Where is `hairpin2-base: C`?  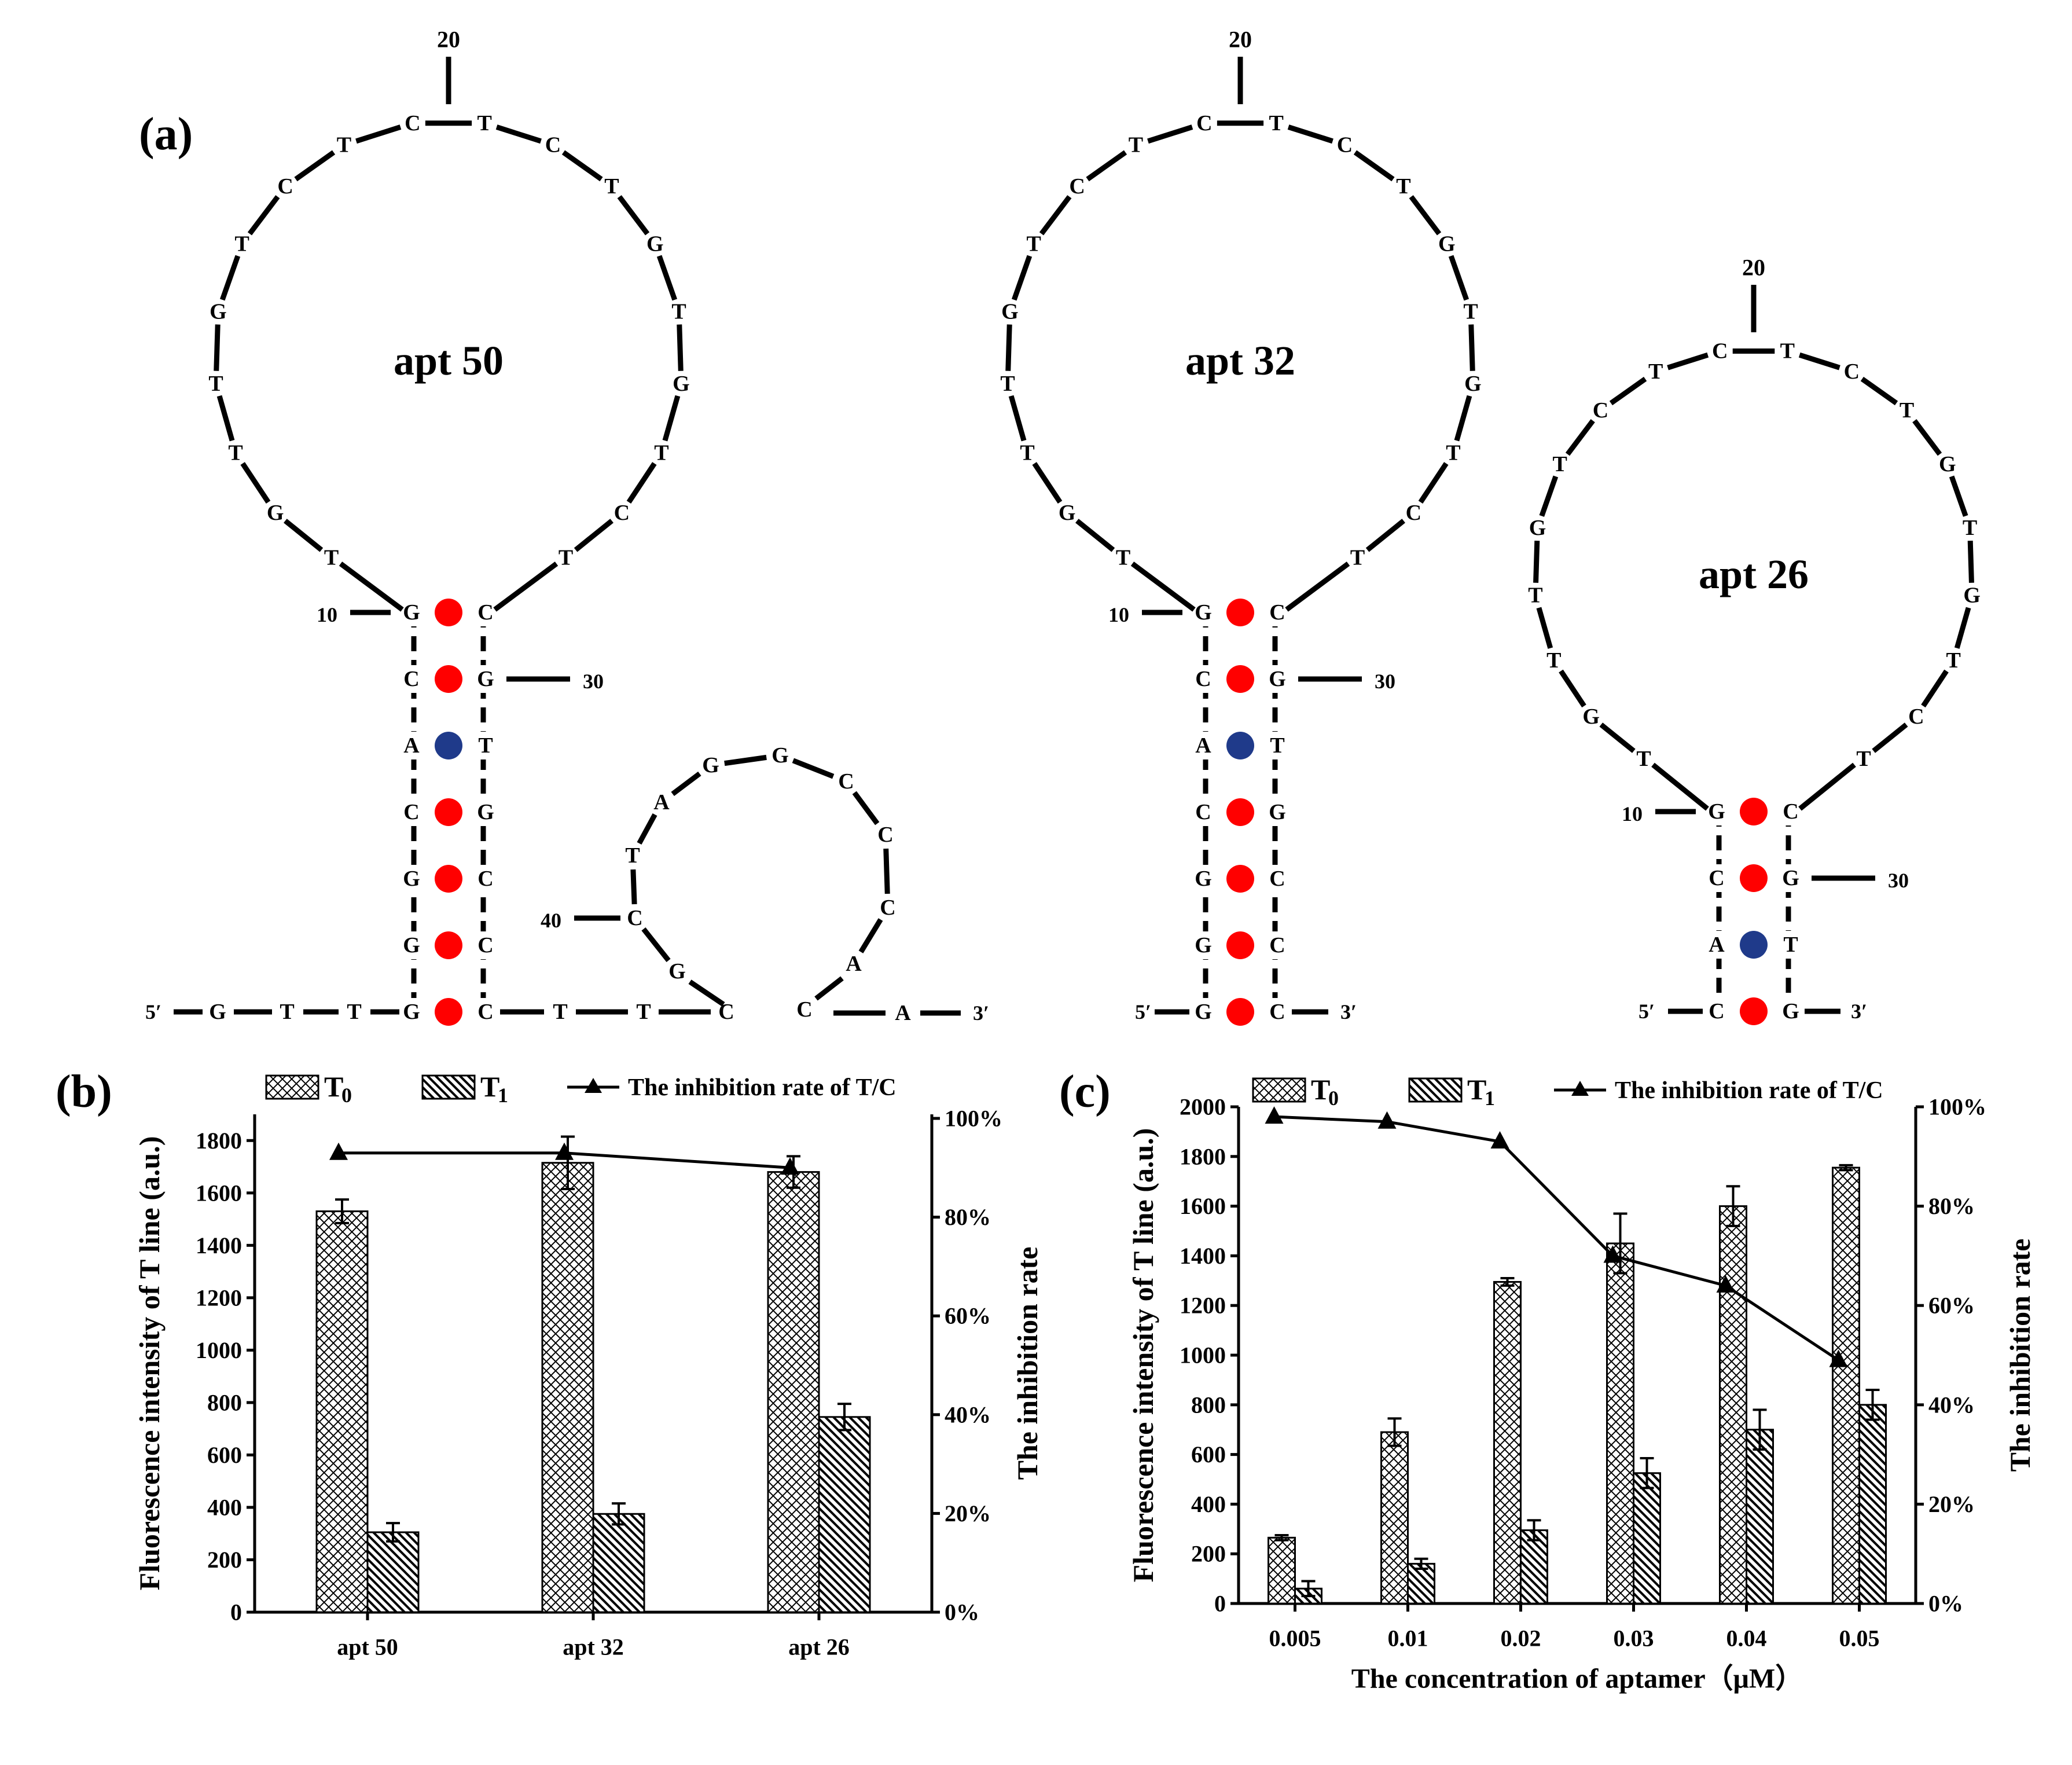 hairpin2-base: C is located at coordinates (634, 918).